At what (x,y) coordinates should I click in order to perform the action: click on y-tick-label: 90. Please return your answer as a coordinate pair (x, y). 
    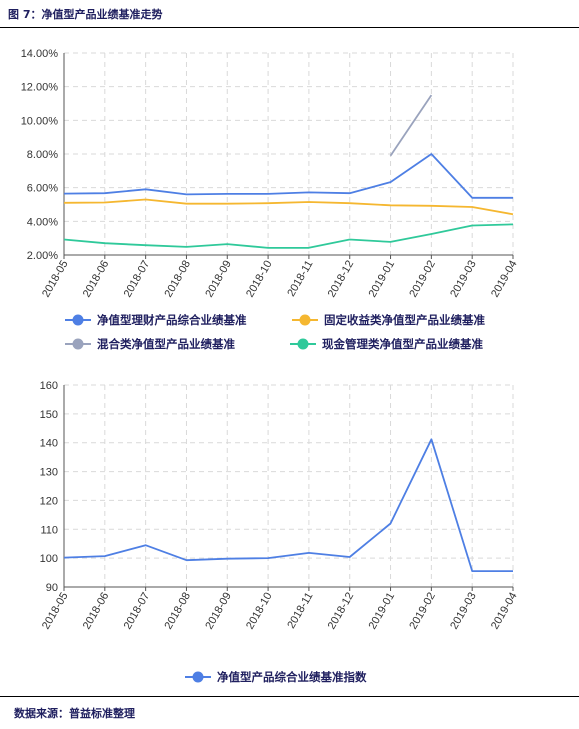
    Looking at the image, I should click on (52, 588).